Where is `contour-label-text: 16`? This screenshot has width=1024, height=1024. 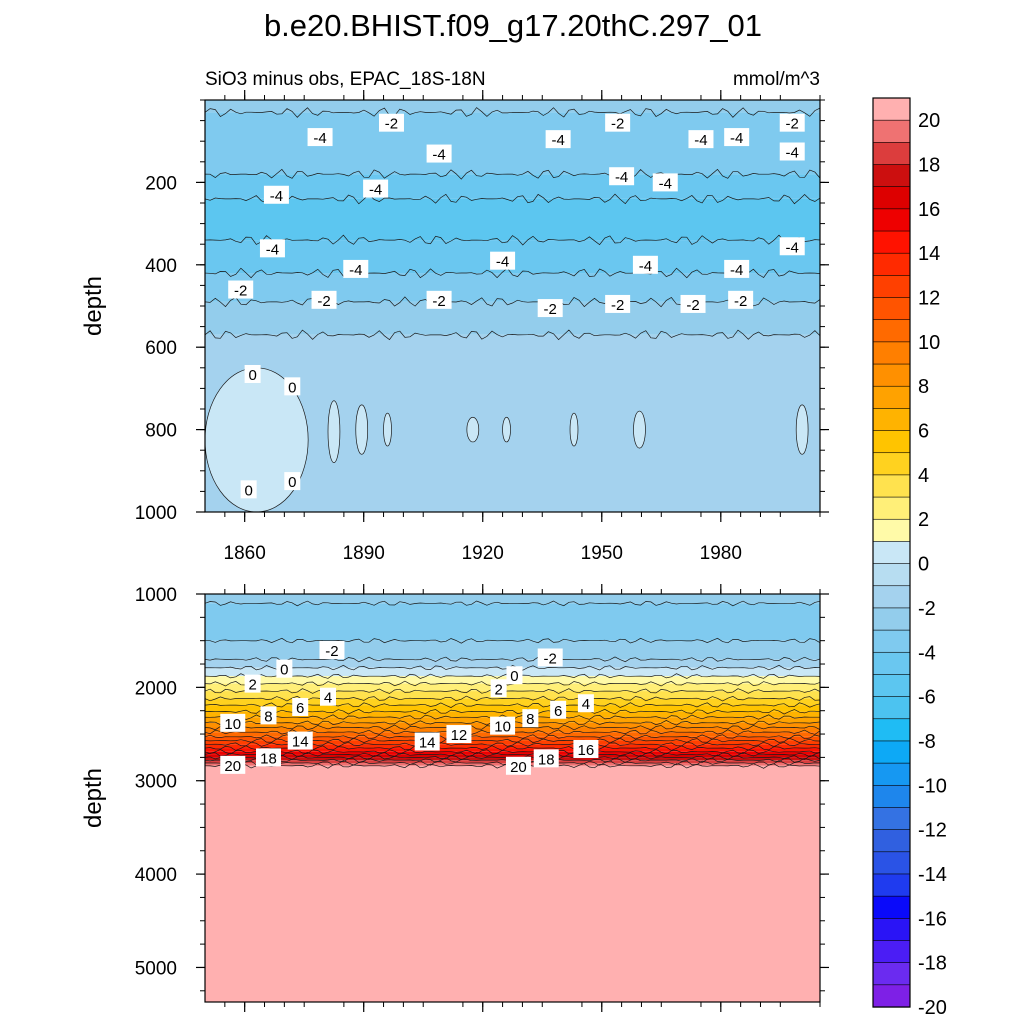
contour-label-text: 16 is located at coordinates (586, 750).